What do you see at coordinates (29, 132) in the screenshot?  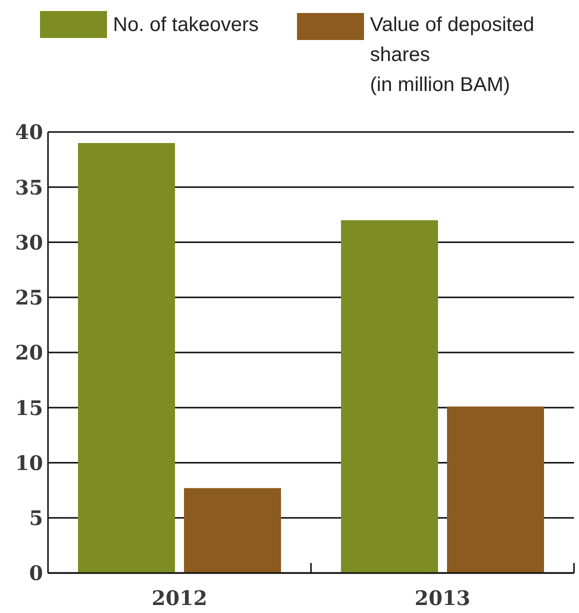 I see `y-tick-label: 40` at bounding box center [29, 132].